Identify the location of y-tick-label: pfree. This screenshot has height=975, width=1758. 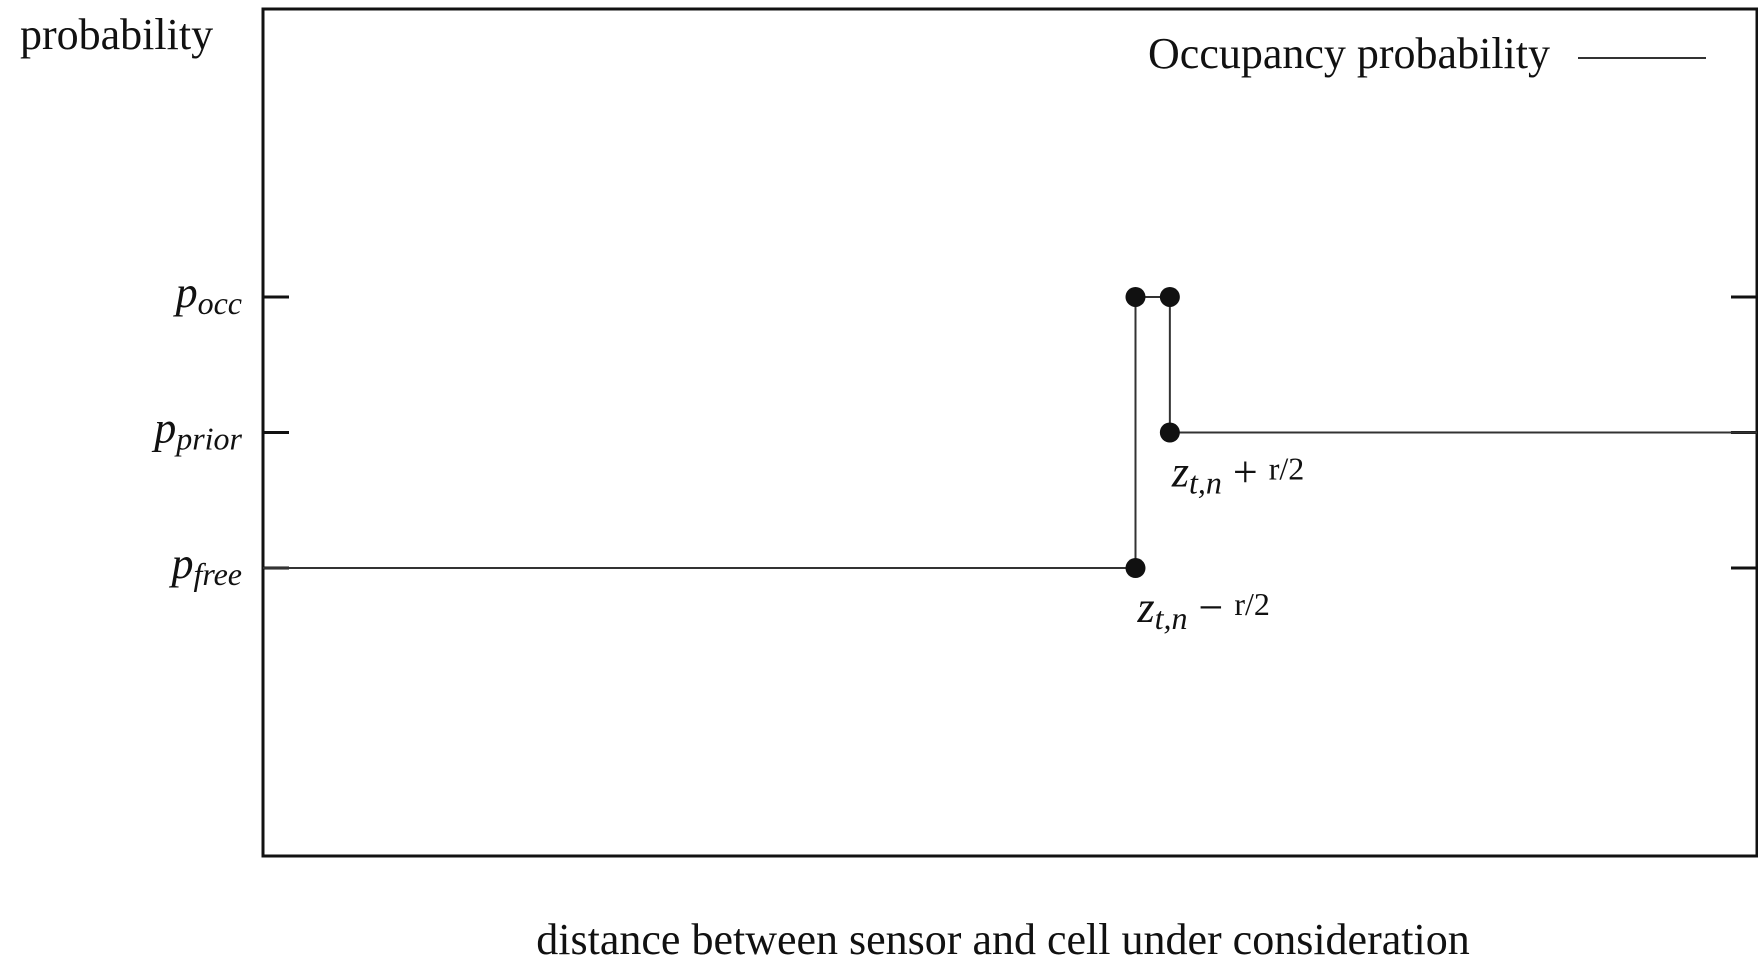
(205, 565).